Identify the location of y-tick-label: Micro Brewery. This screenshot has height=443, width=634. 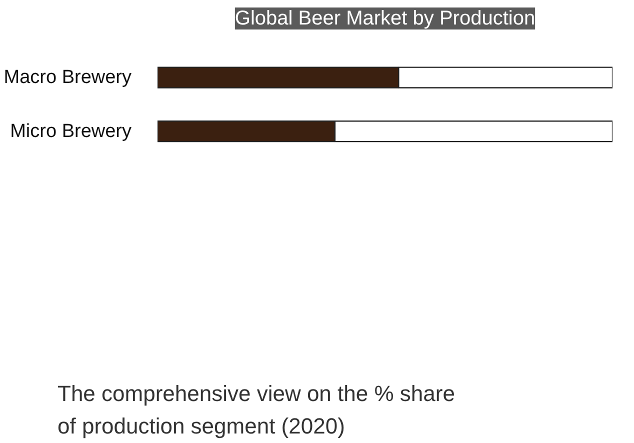
(71, 131).